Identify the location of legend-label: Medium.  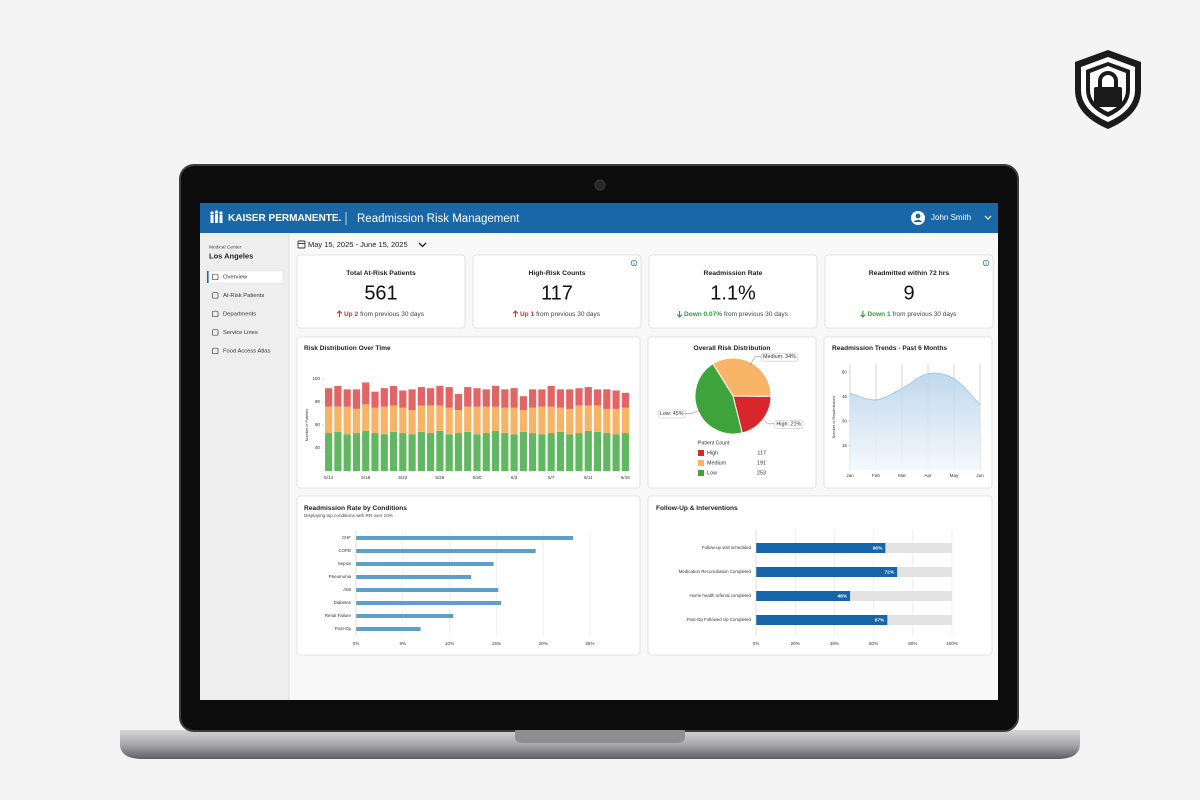
(717, 463).